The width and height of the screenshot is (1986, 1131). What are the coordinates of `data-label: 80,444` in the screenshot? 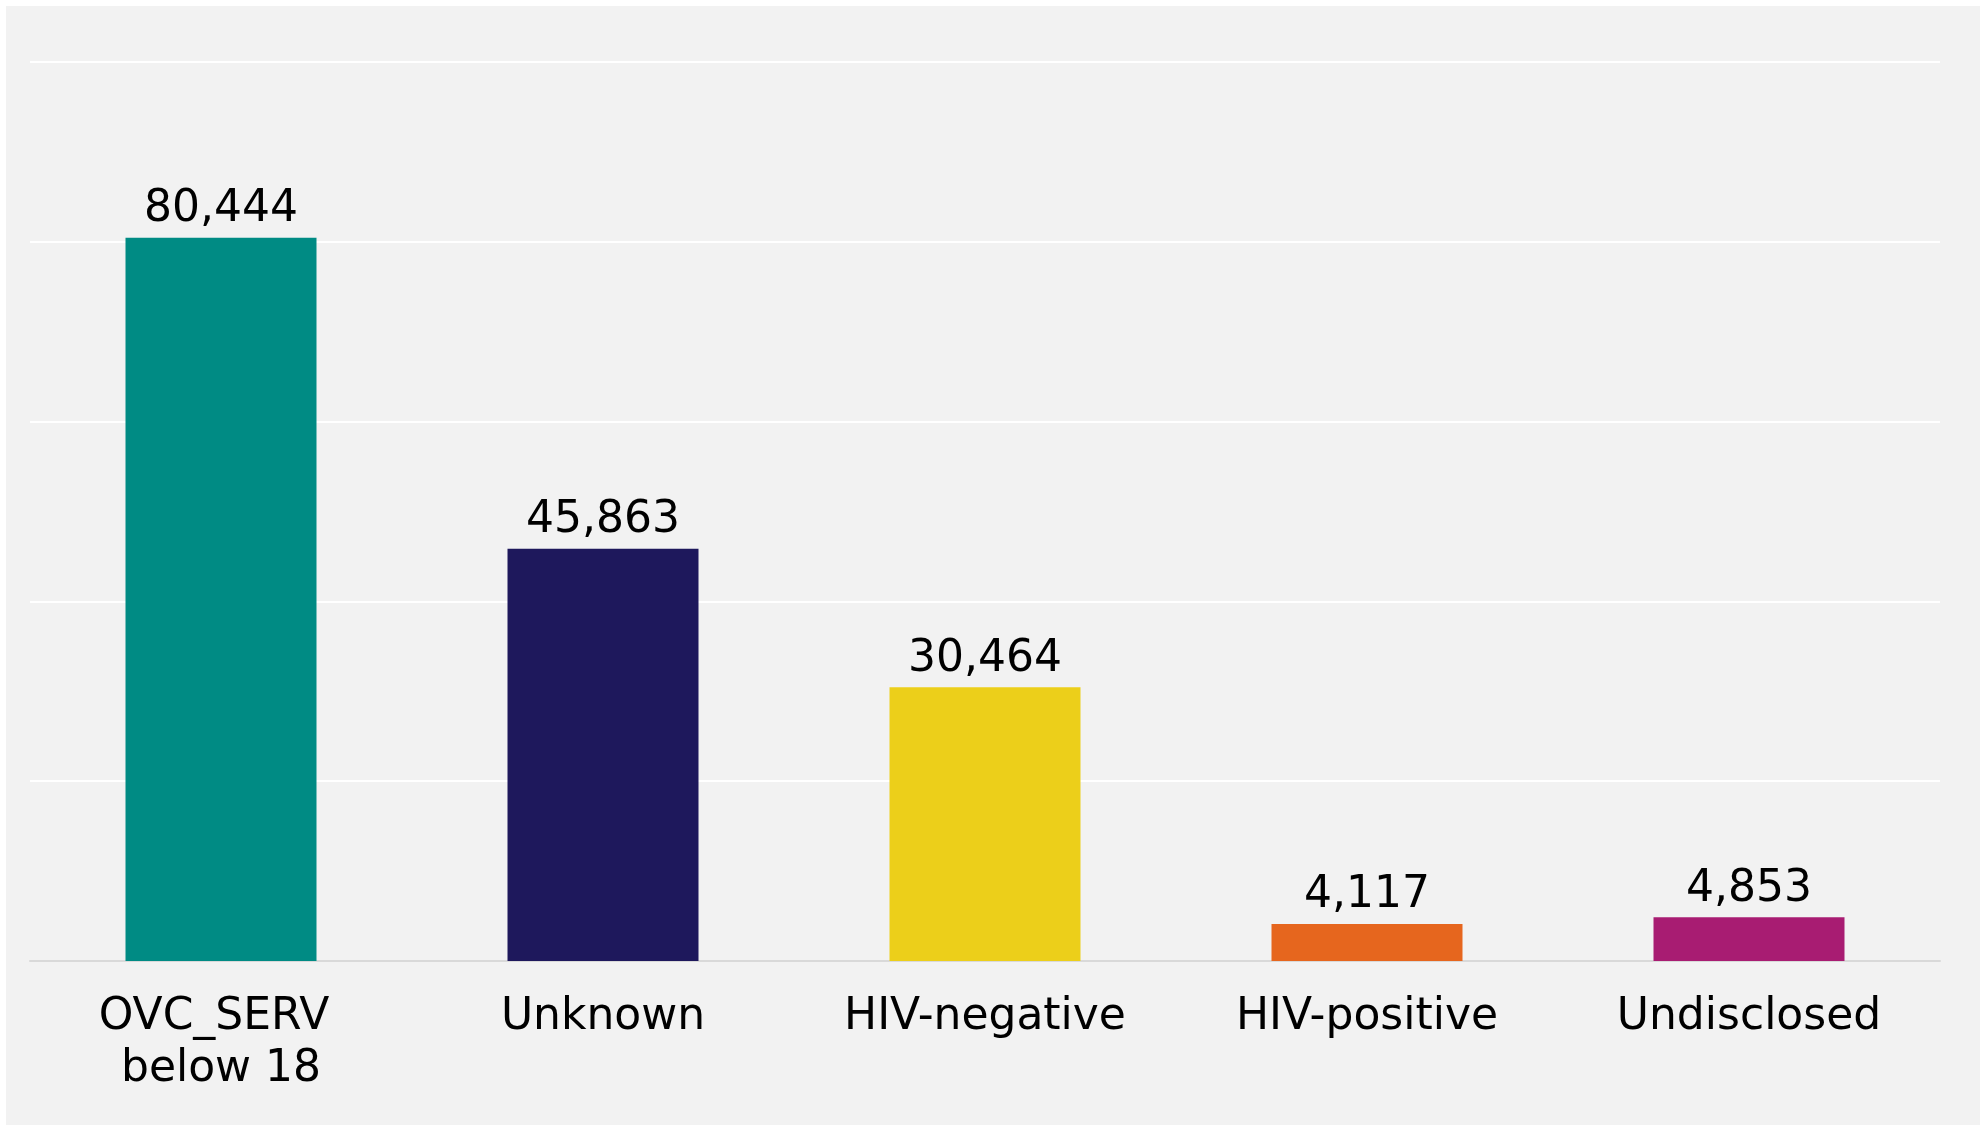 It's located at (221, 206).